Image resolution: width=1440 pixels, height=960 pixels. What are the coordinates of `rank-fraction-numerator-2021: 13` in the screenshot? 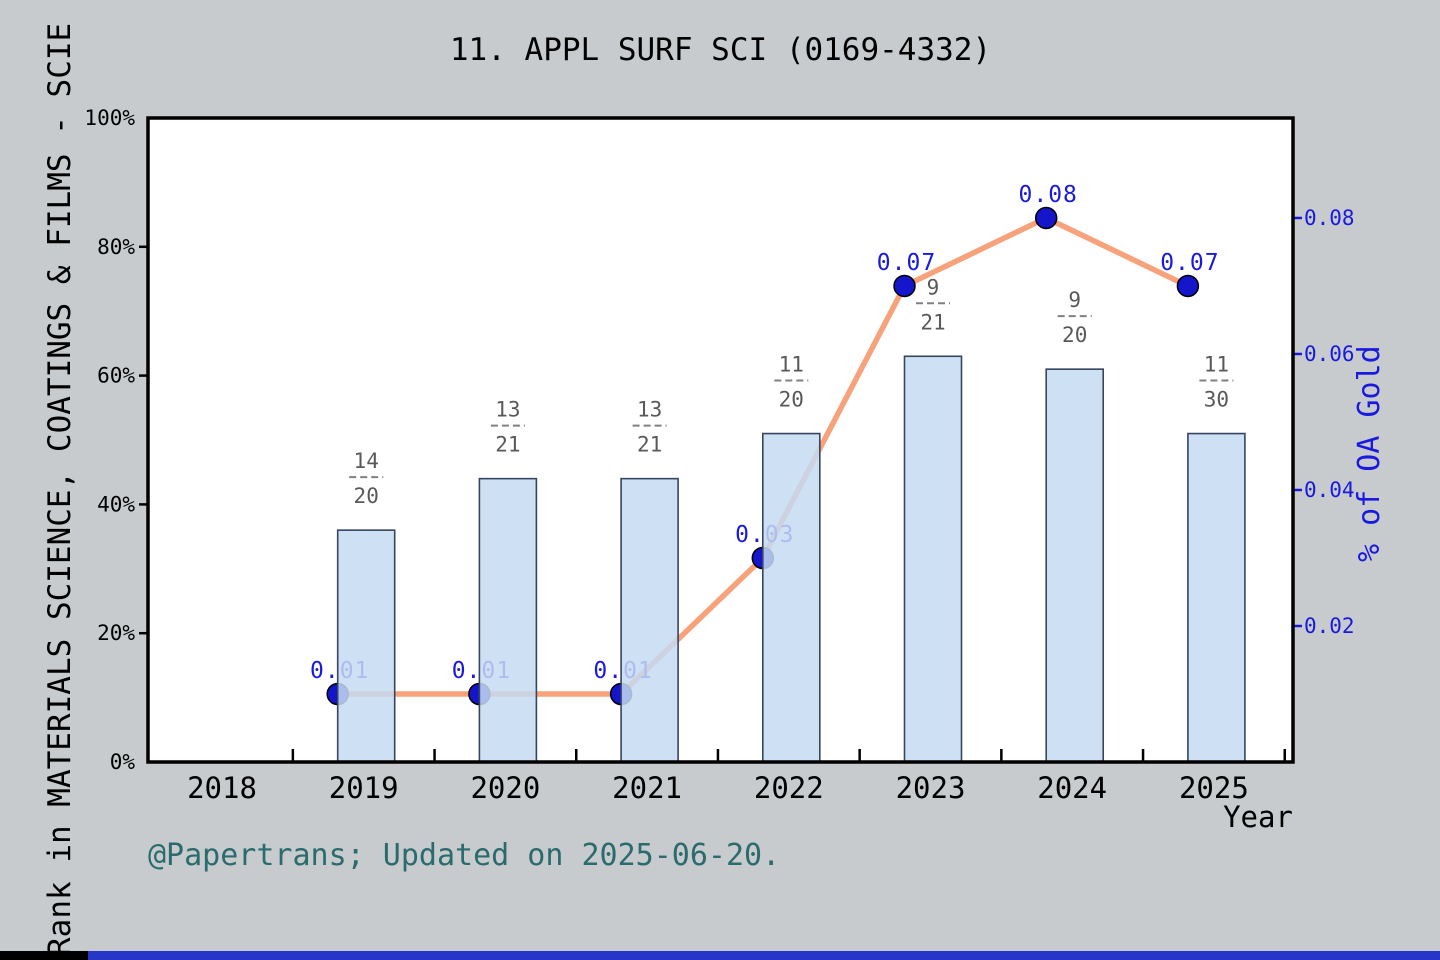 It's located at (649, 410).